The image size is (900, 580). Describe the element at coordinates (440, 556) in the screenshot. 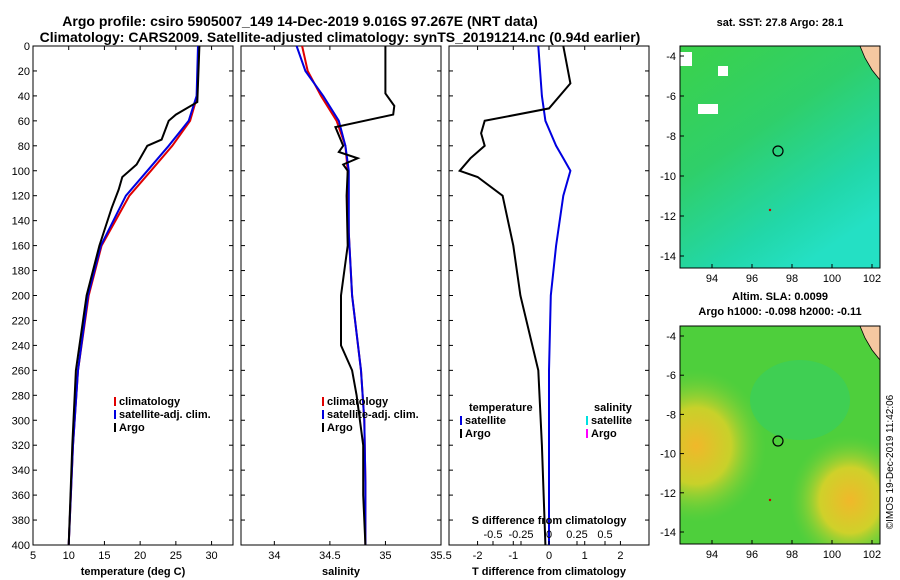

I see `x-tick-label: 35.5` at that location.